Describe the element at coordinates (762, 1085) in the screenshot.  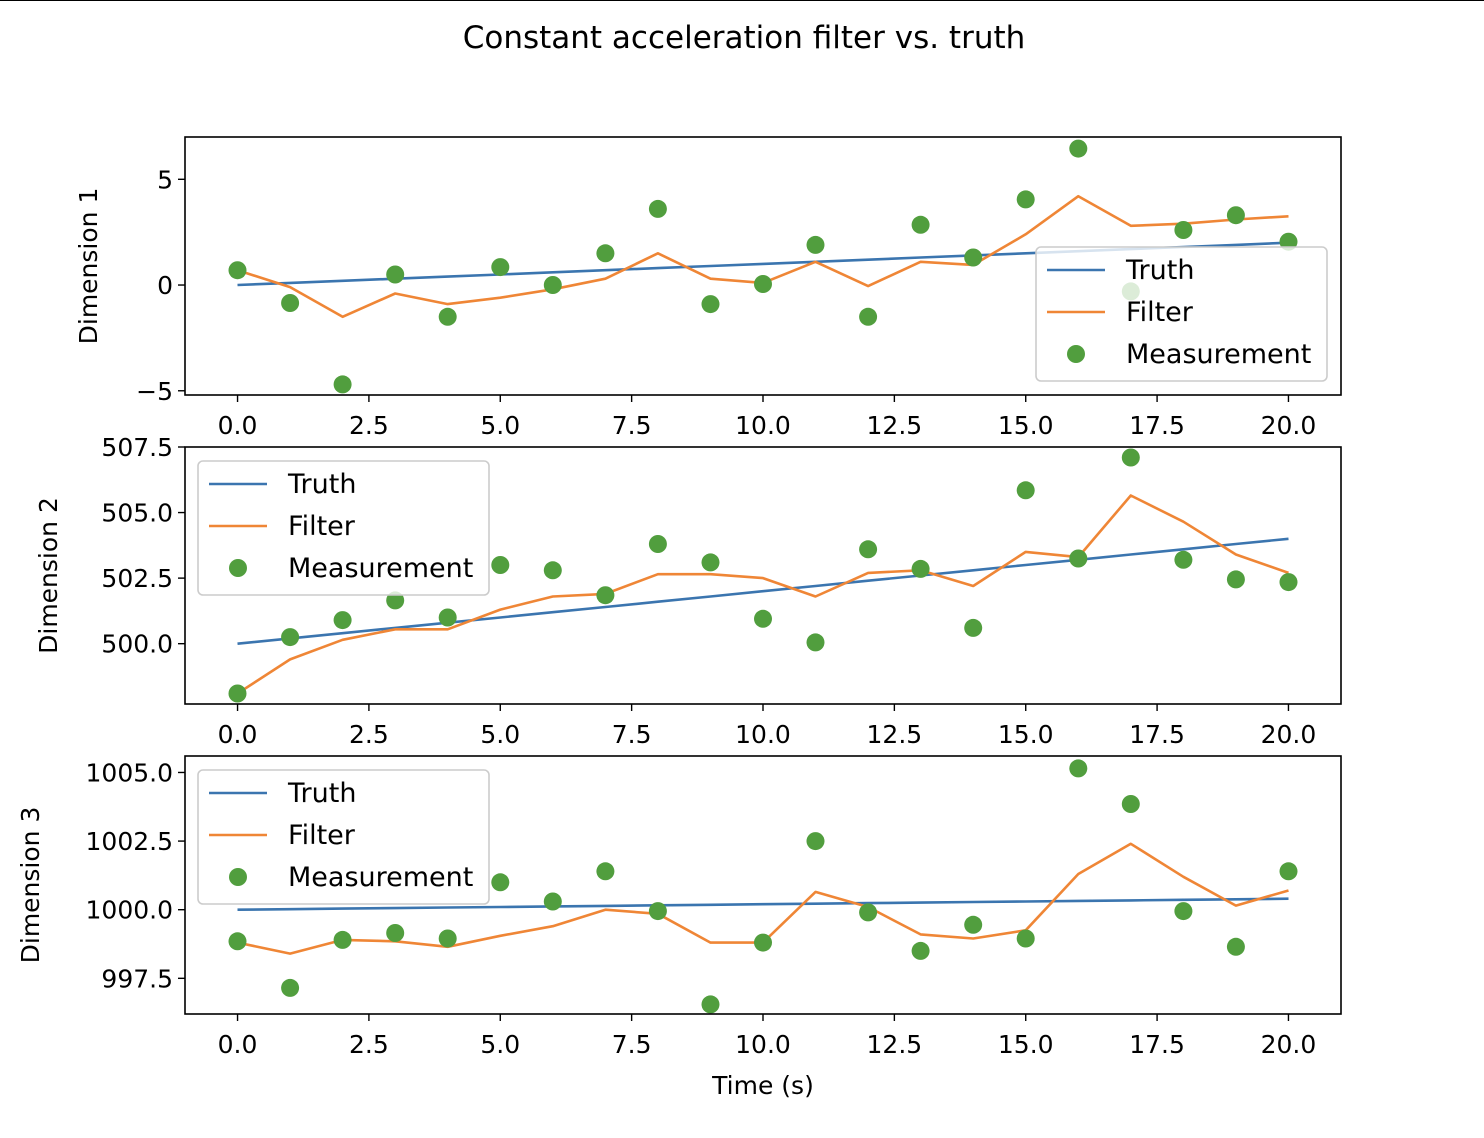
I see `x-axis-label: Time (s)` at that location.